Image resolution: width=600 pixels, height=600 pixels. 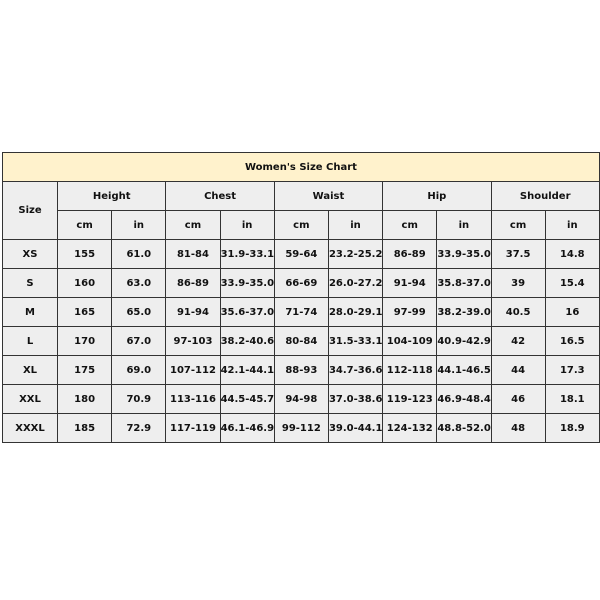 I want to click on table-cell: 97-103, so click(x=193, y=341).